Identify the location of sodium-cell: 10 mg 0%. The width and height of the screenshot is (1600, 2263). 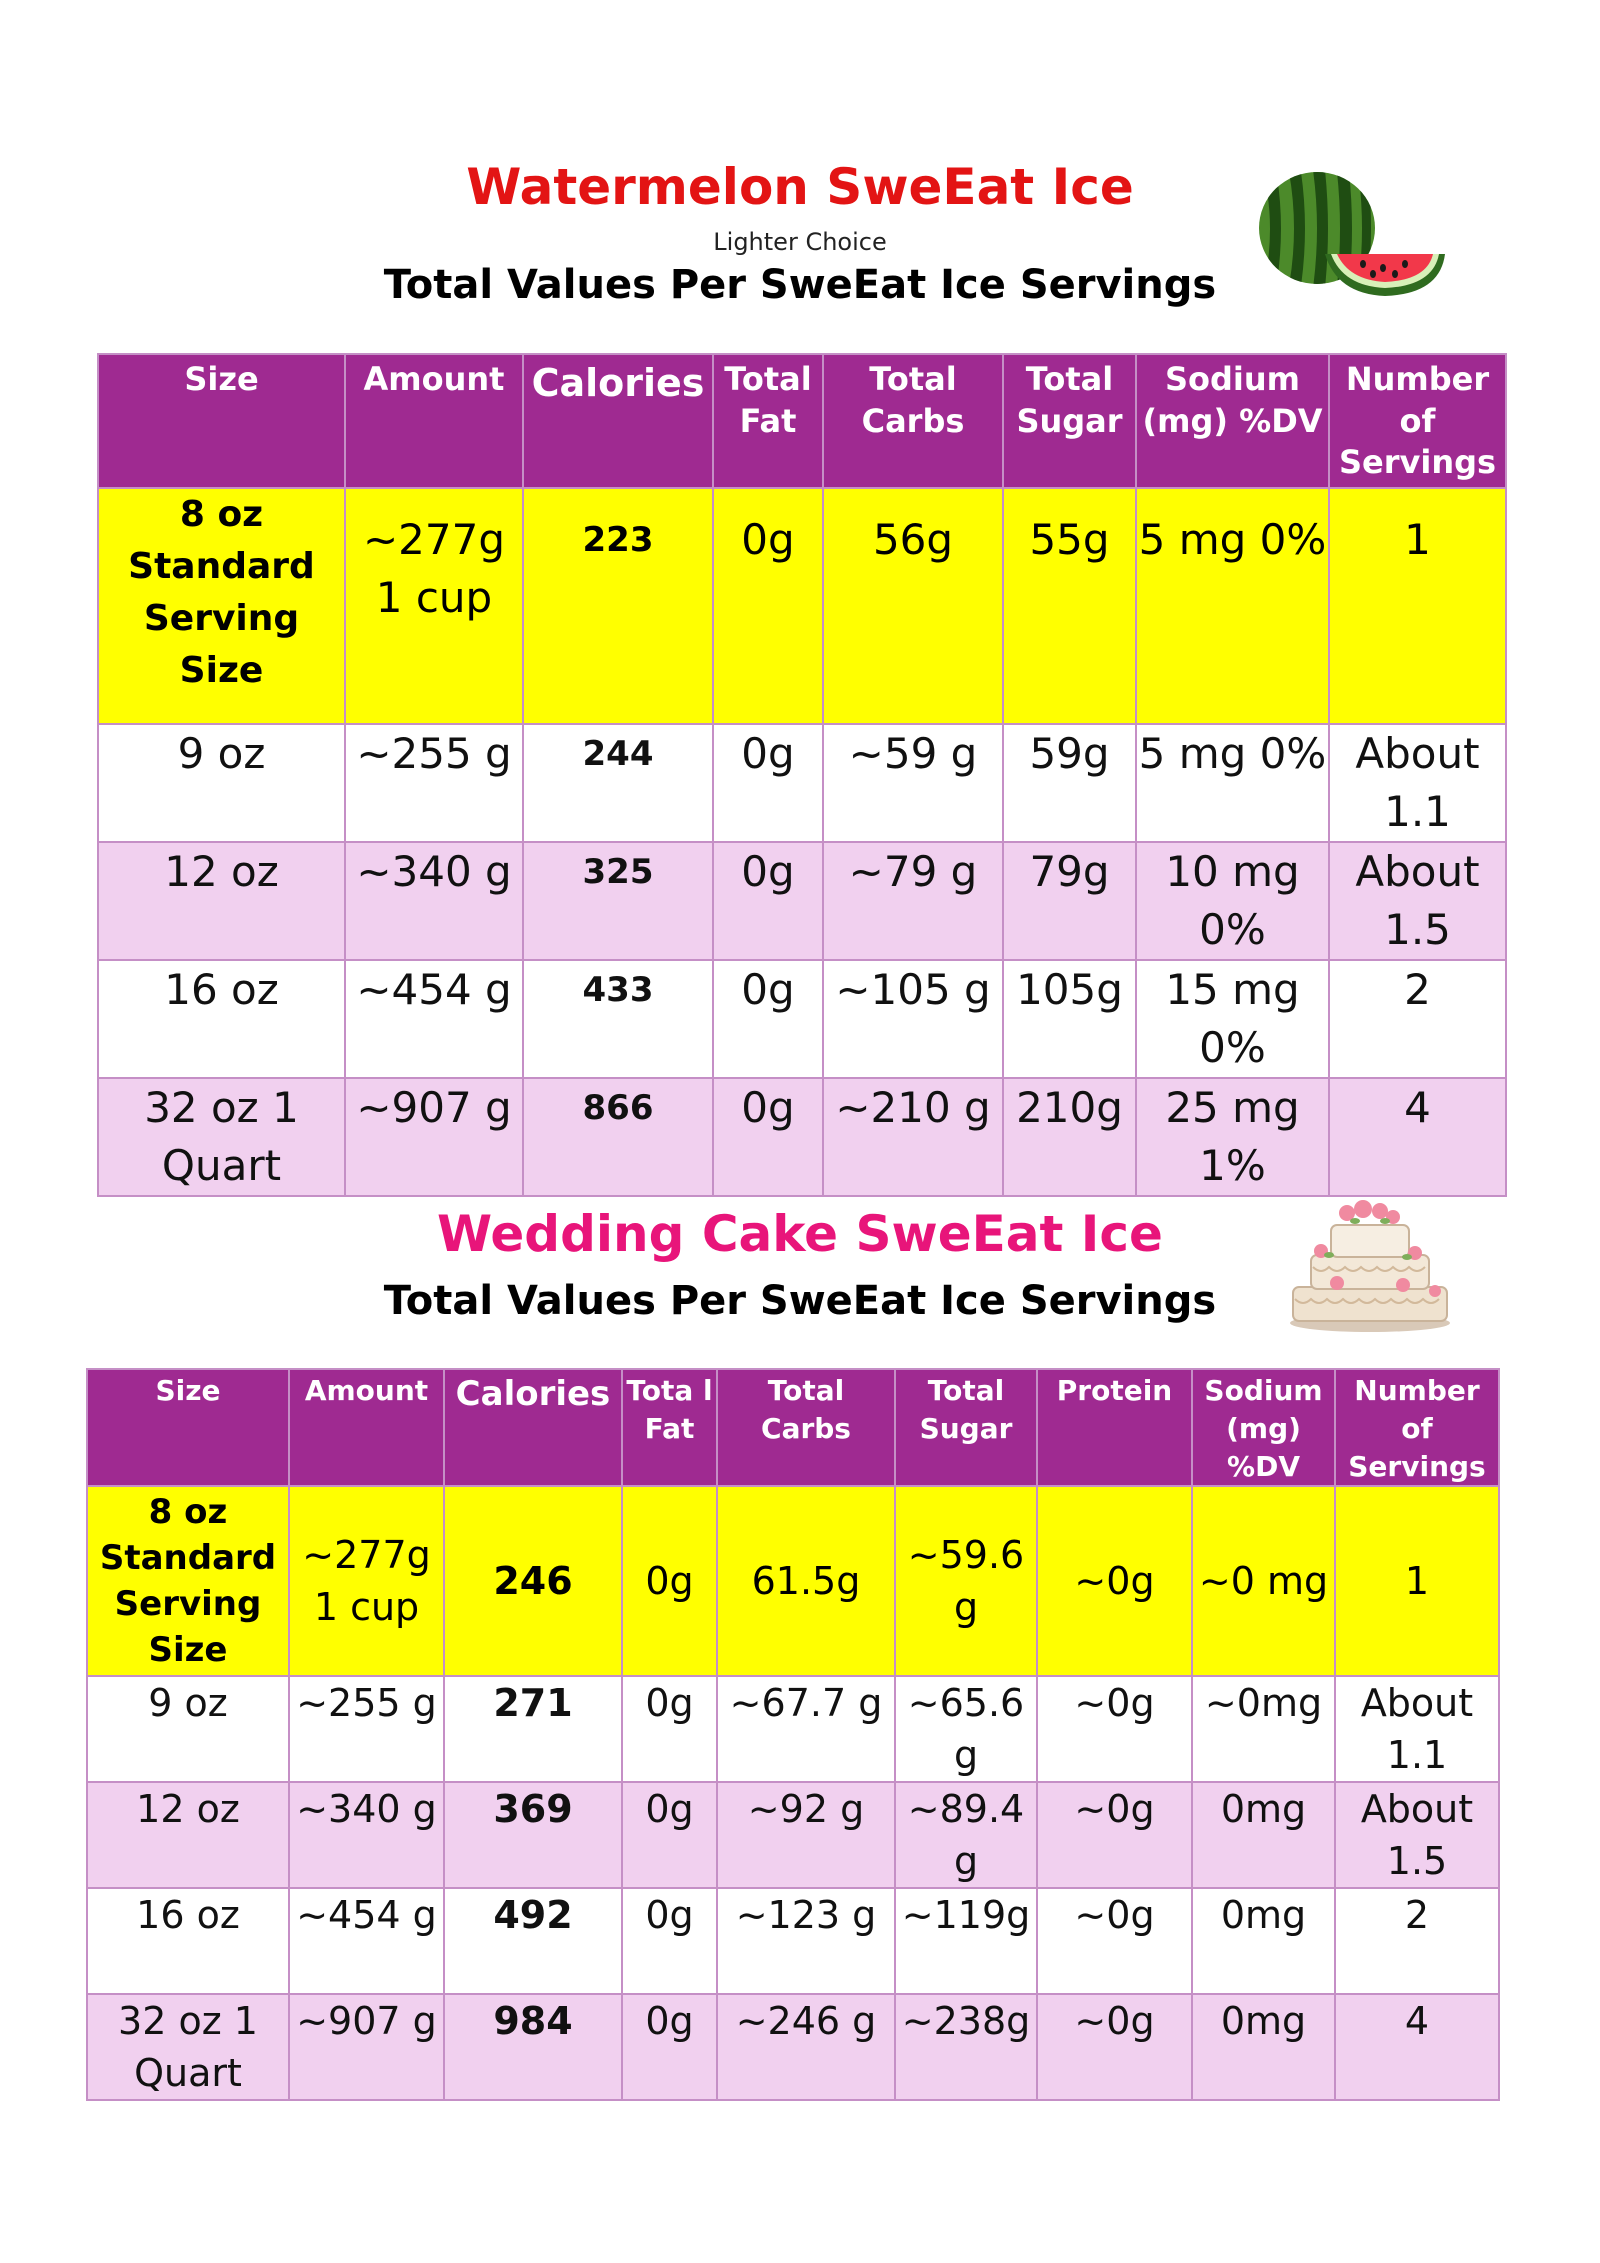
(1232, 901).